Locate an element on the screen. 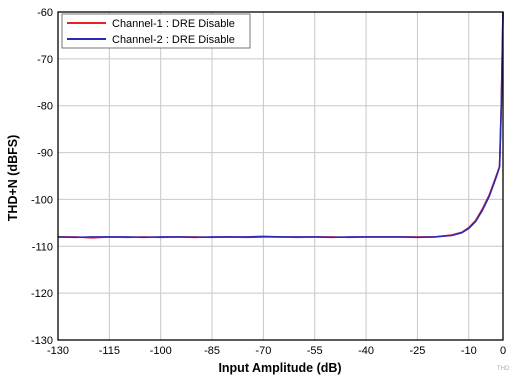 The image size is (513, 377). x-tick-label: -25 is located at coordinates (417, 351).